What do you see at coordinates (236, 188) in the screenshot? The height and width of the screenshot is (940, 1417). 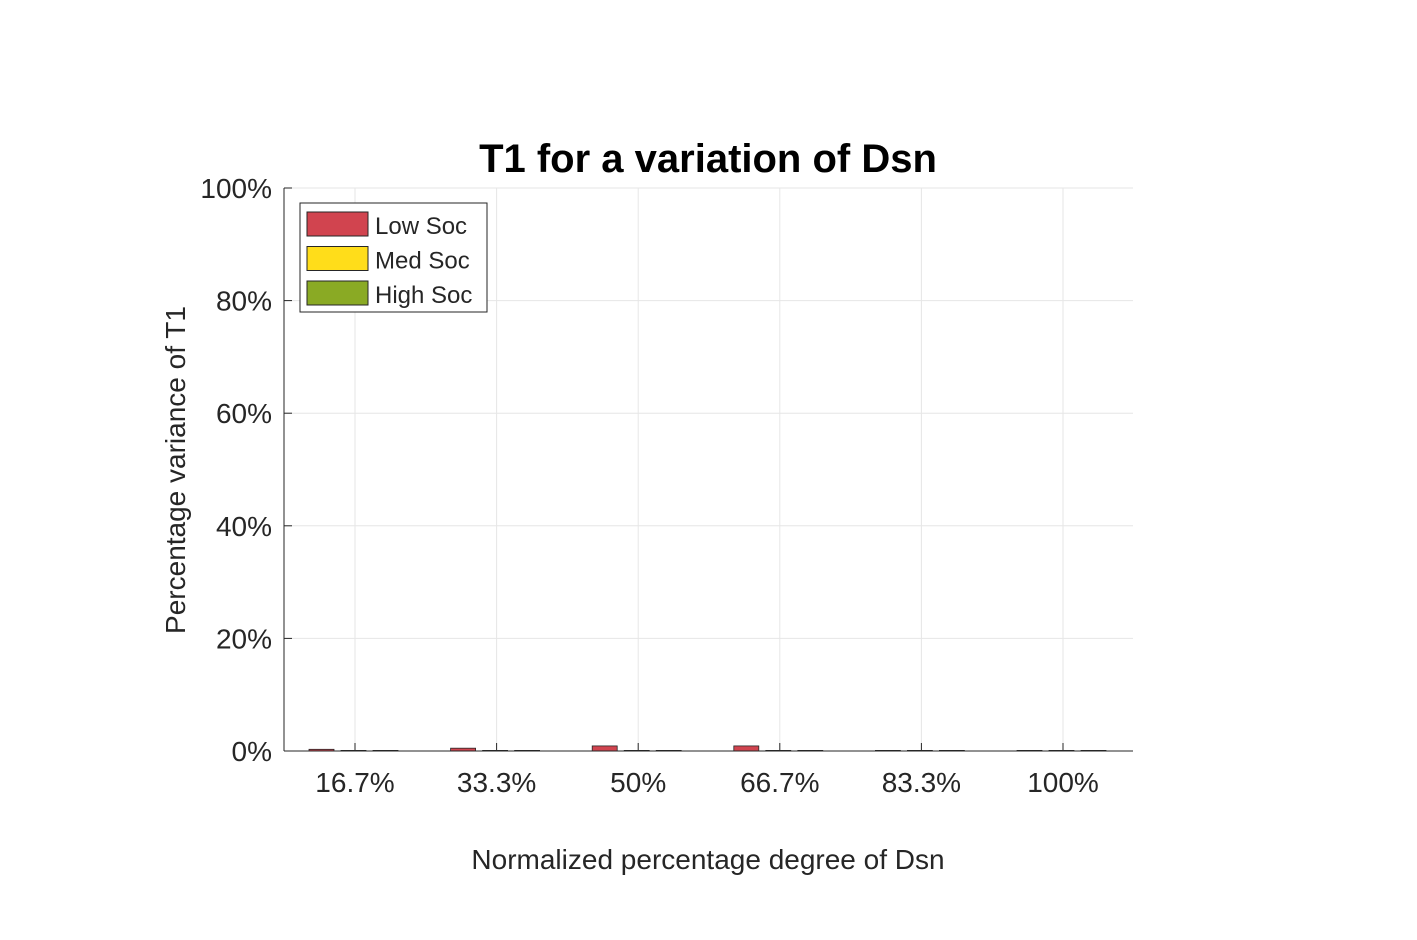 I see `y-tick-label: 100%` at bounding box center [236, 188].